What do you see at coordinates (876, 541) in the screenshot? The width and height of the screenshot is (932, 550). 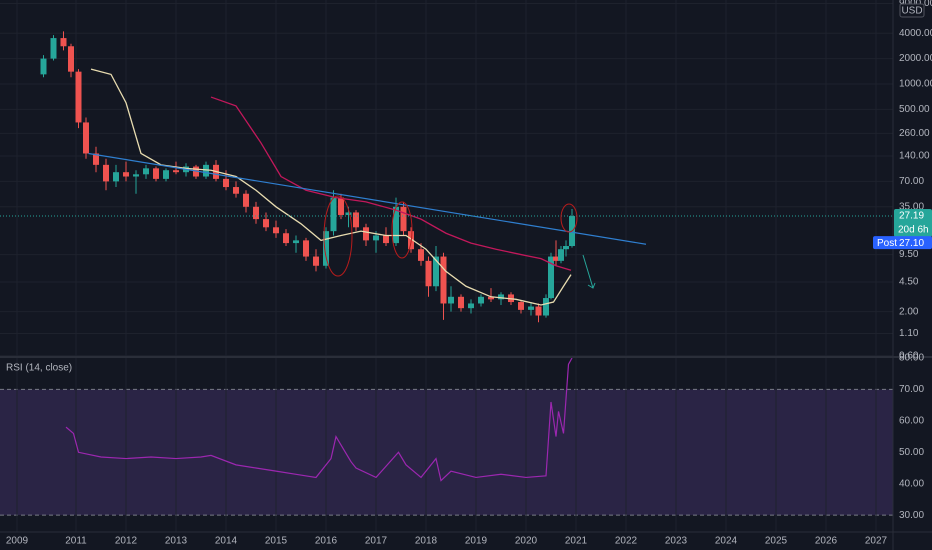 I see `x-tick-label: 2027` at bounding box center [876, 541].